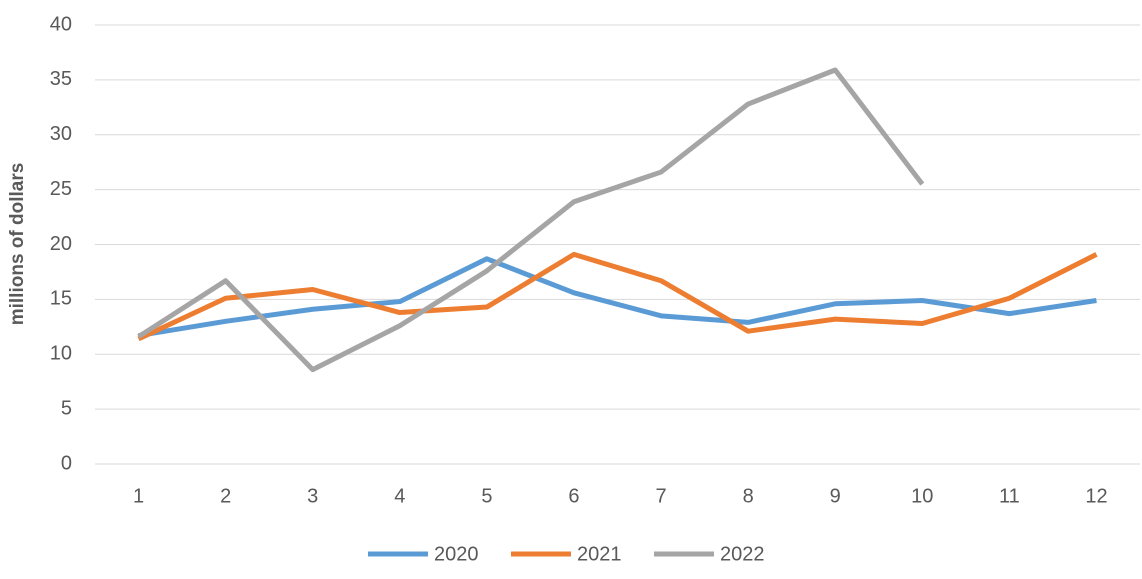 The width and height of the screenshot is (1142, 579). I want to click on x-tick-label: 6, so click(573, 496).